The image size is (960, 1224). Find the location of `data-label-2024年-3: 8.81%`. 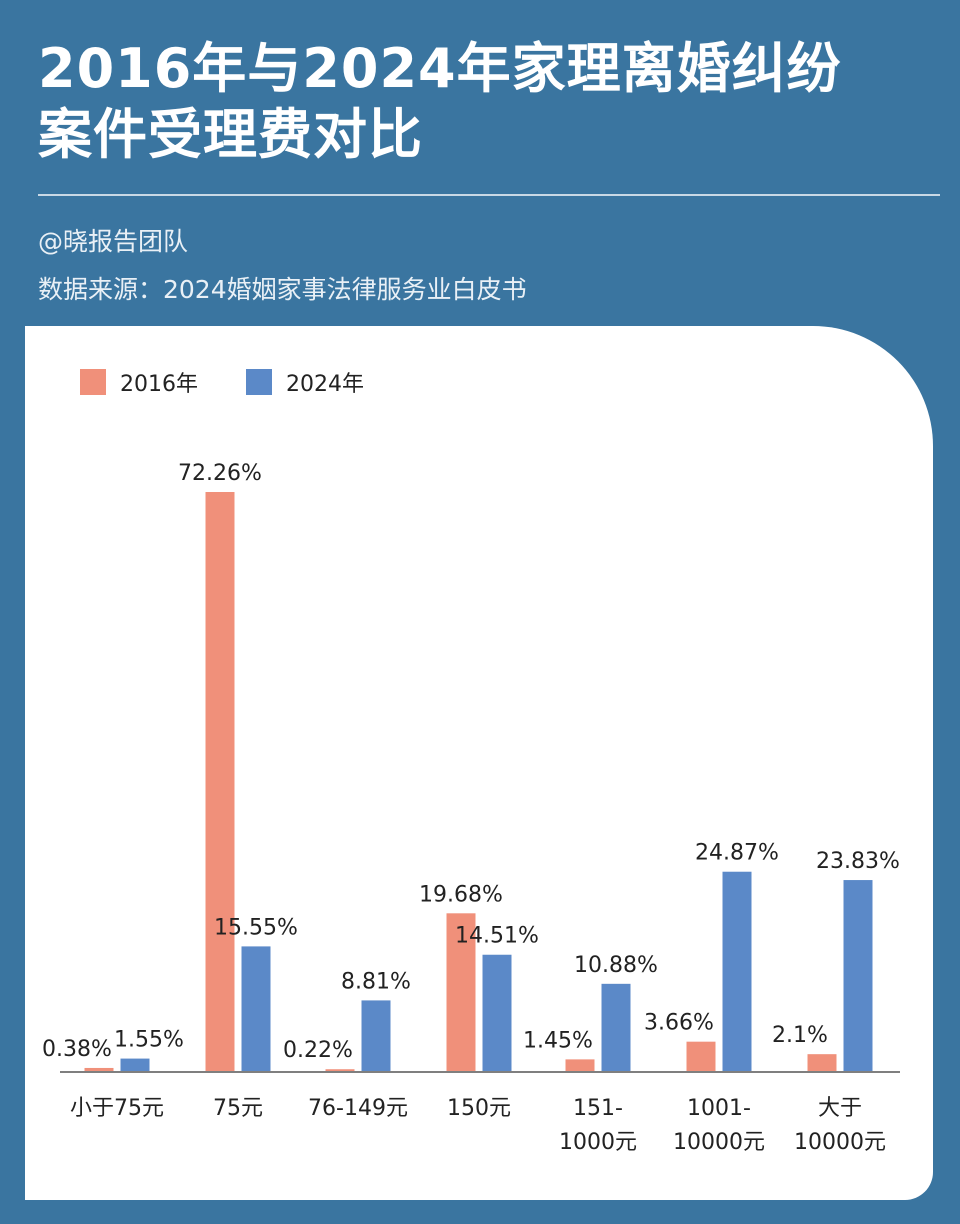

data-label-2024年-3: 8.81% is located at coordinates (376, 981).